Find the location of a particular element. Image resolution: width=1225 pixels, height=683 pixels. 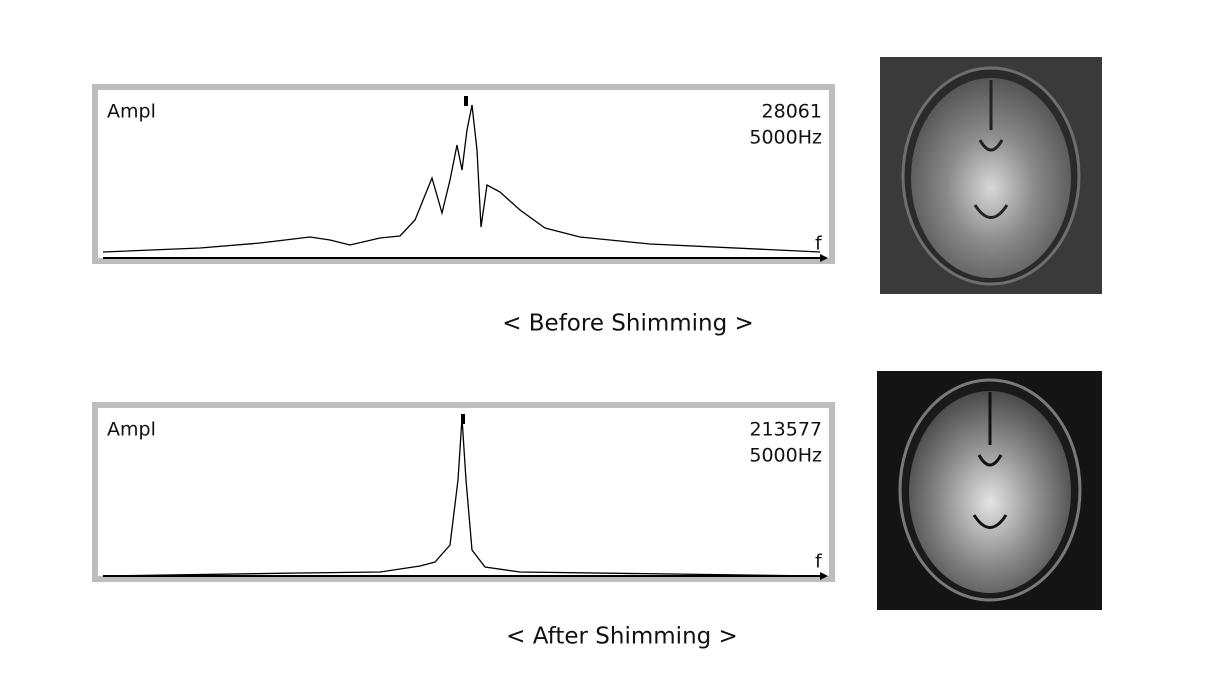

peak-value: 28061 is located at coordinates (792, 112).